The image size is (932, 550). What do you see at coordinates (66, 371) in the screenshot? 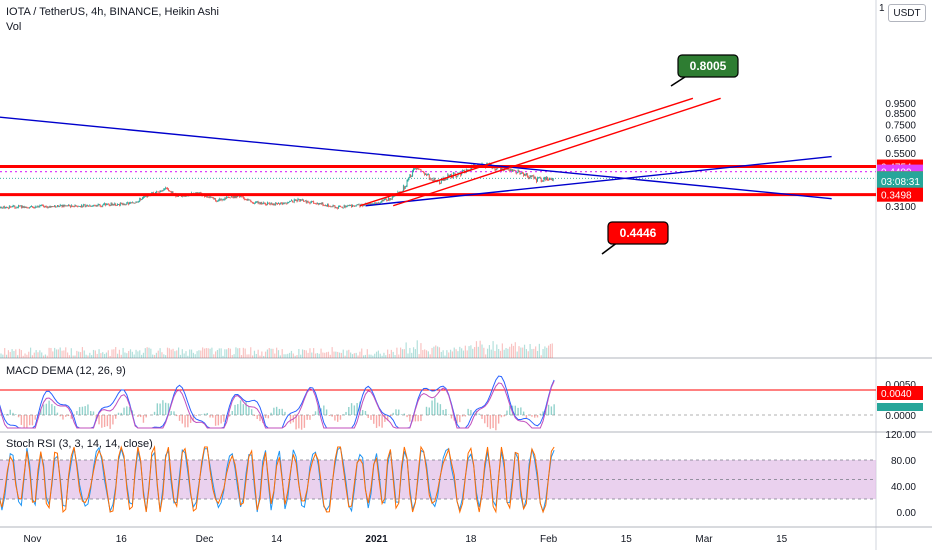
I see `macd-title: MACD DEMA (12, 26, 9)` at bounding box center [66, 371].